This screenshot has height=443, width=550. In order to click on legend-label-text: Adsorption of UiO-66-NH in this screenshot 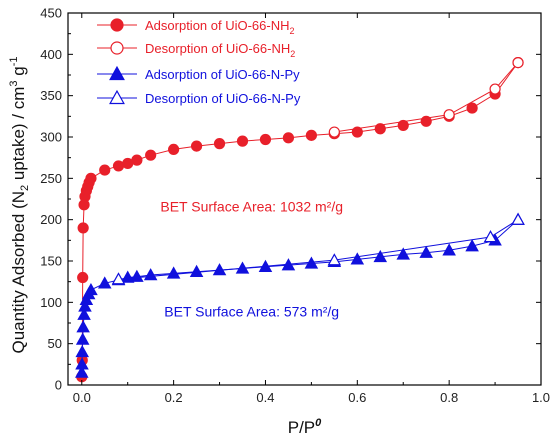, I will do `click(217, 25)`.